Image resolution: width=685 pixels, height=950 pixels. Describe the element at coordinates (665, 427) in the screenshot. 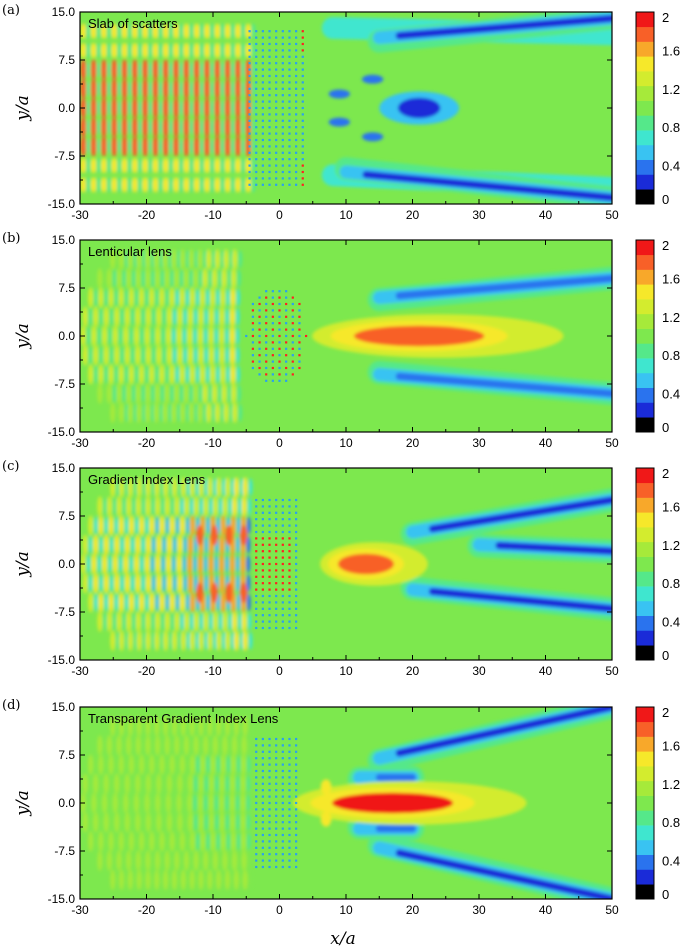

I see `colorbar-tick-label: 0` at that location.